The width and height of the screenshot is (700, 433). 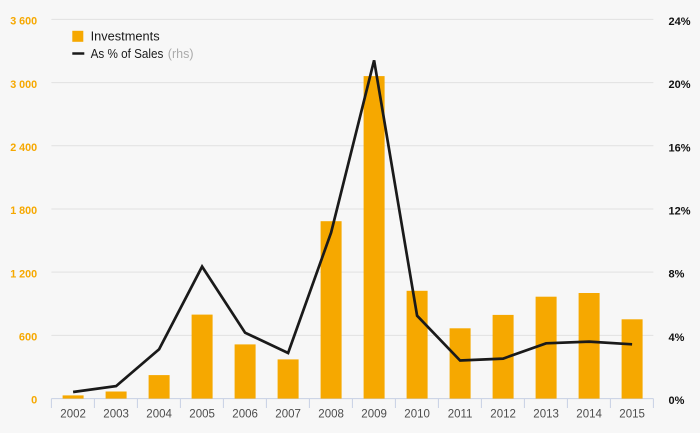 What do you see at coordinates (331, 414) in the screenshot?
I see `svg-text: 2008` at bounding box center [331, 414].